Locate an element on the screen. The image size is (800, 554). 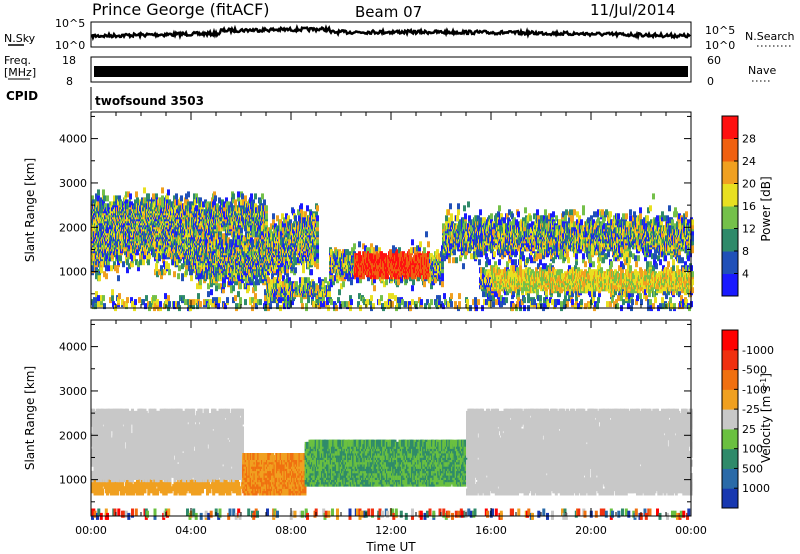
date-label: 11/Jul/2014 is located at coordinates (632, 10).